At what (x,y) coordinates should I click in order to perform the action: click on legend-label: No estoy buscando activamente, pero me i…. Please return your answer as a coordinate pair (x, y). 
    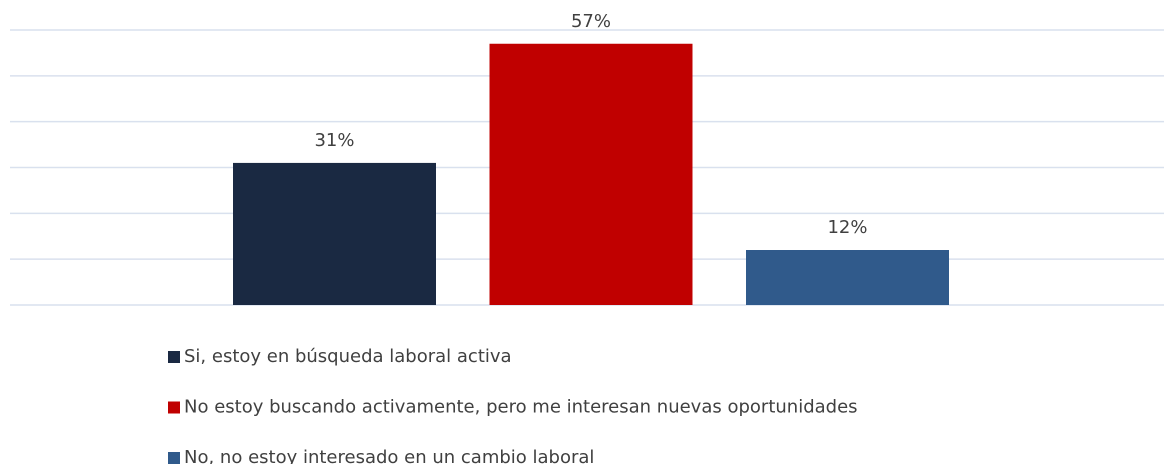
    Looking at the image, I should click on (521, 407).